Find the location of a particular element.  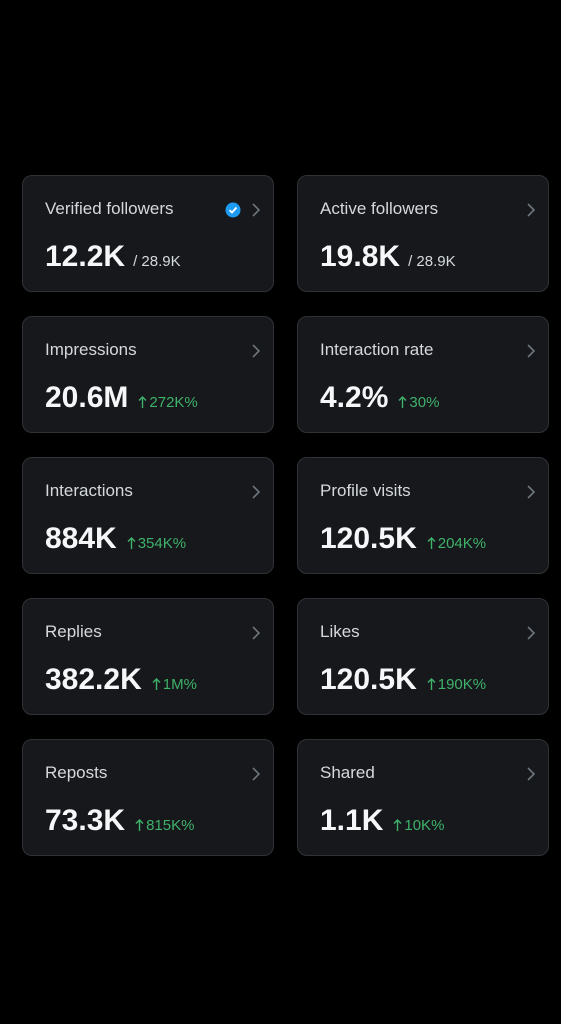

stat-change: 272K% is located at coordinates (173, 402).